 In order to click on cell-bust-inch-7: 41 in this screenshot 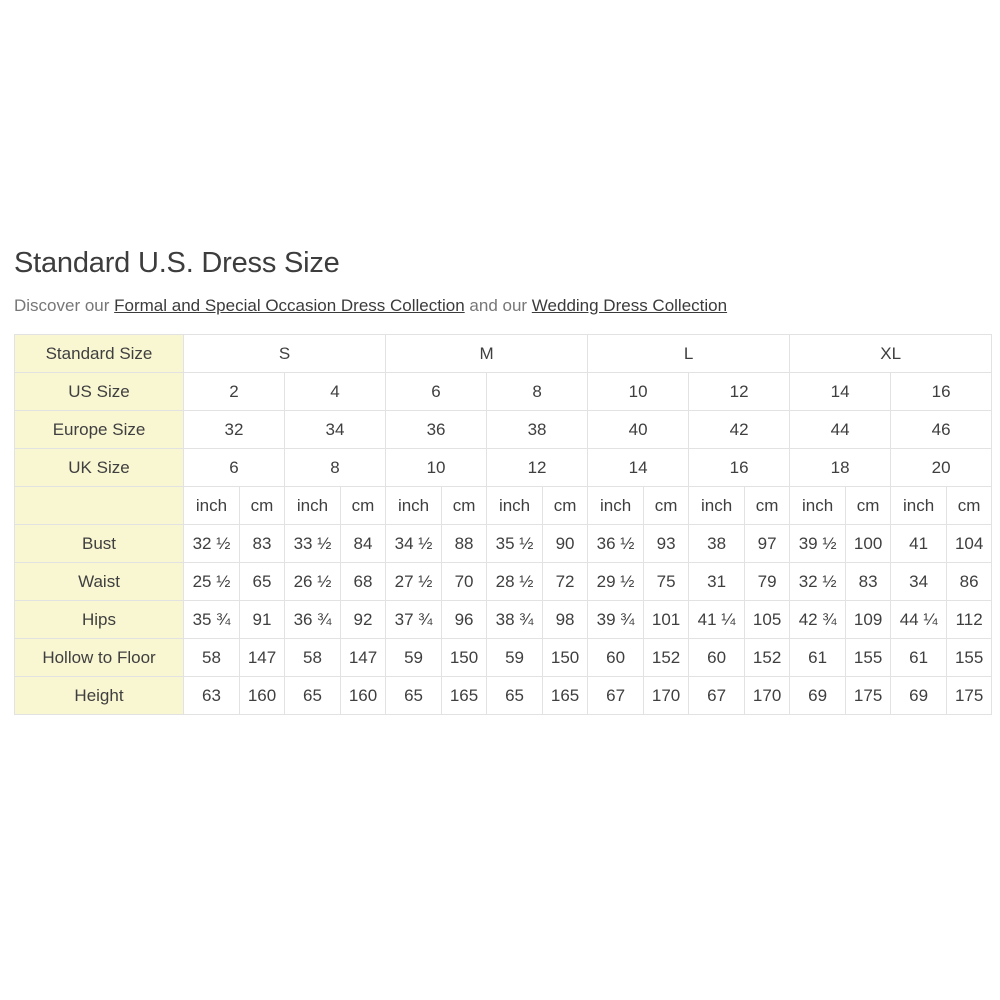, I will do `click(919, 544)`.